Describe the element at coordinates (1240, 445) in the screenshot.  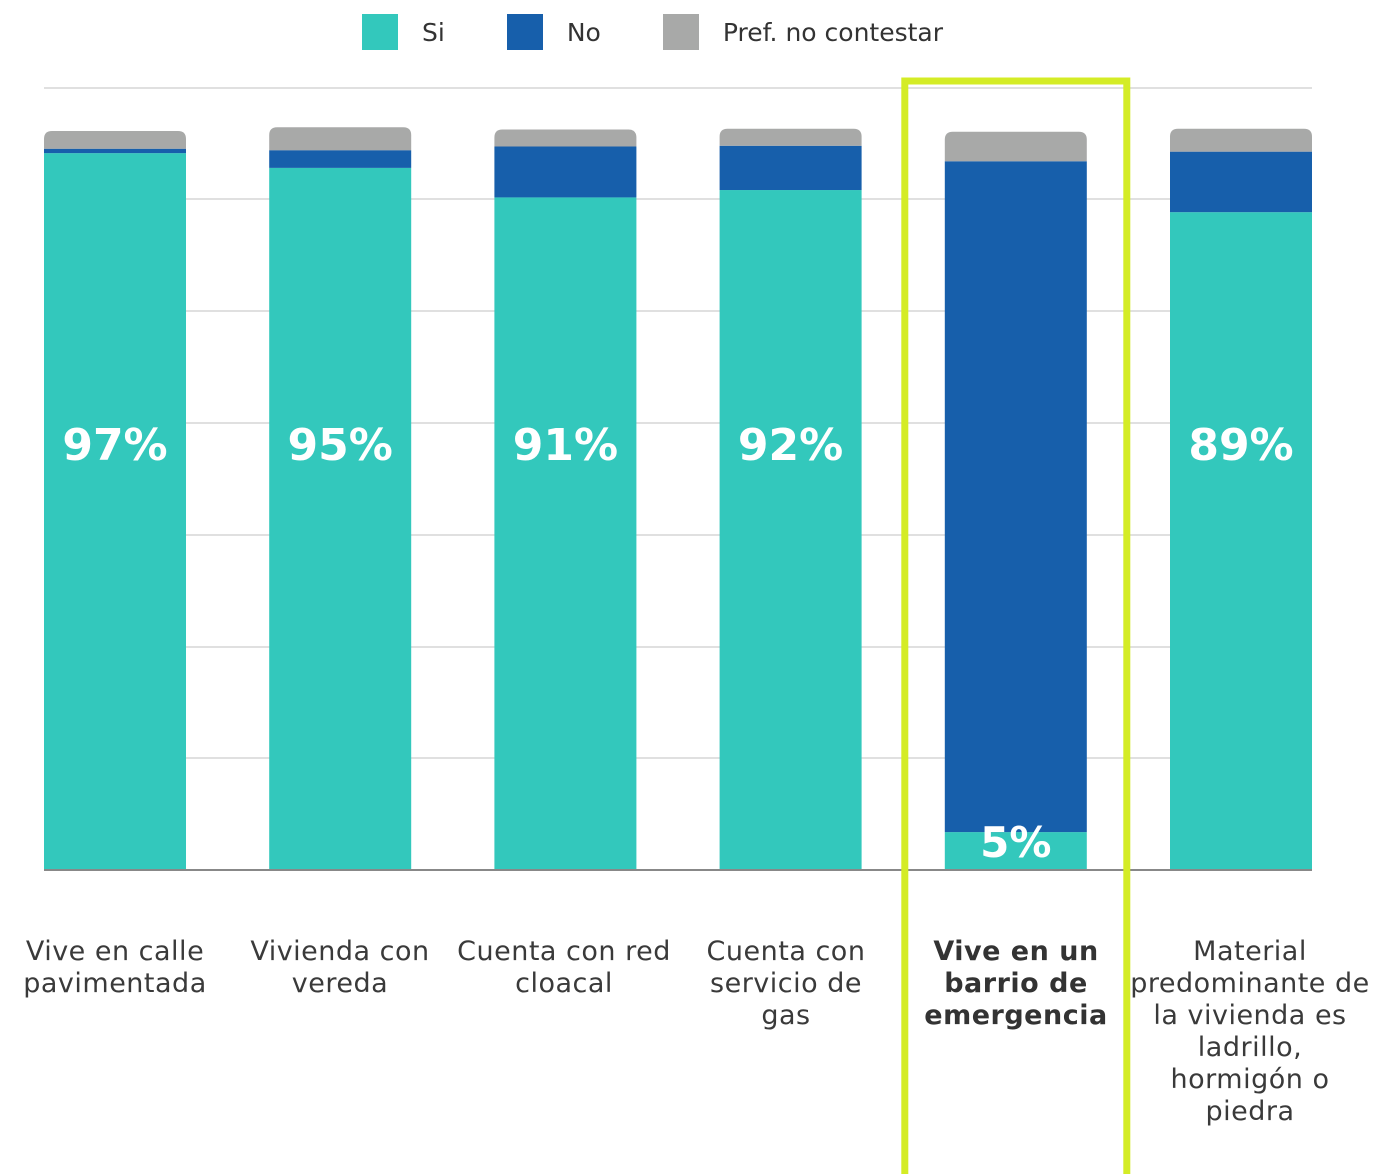
I see `data-label-material-vivienda: 89%` at that location.